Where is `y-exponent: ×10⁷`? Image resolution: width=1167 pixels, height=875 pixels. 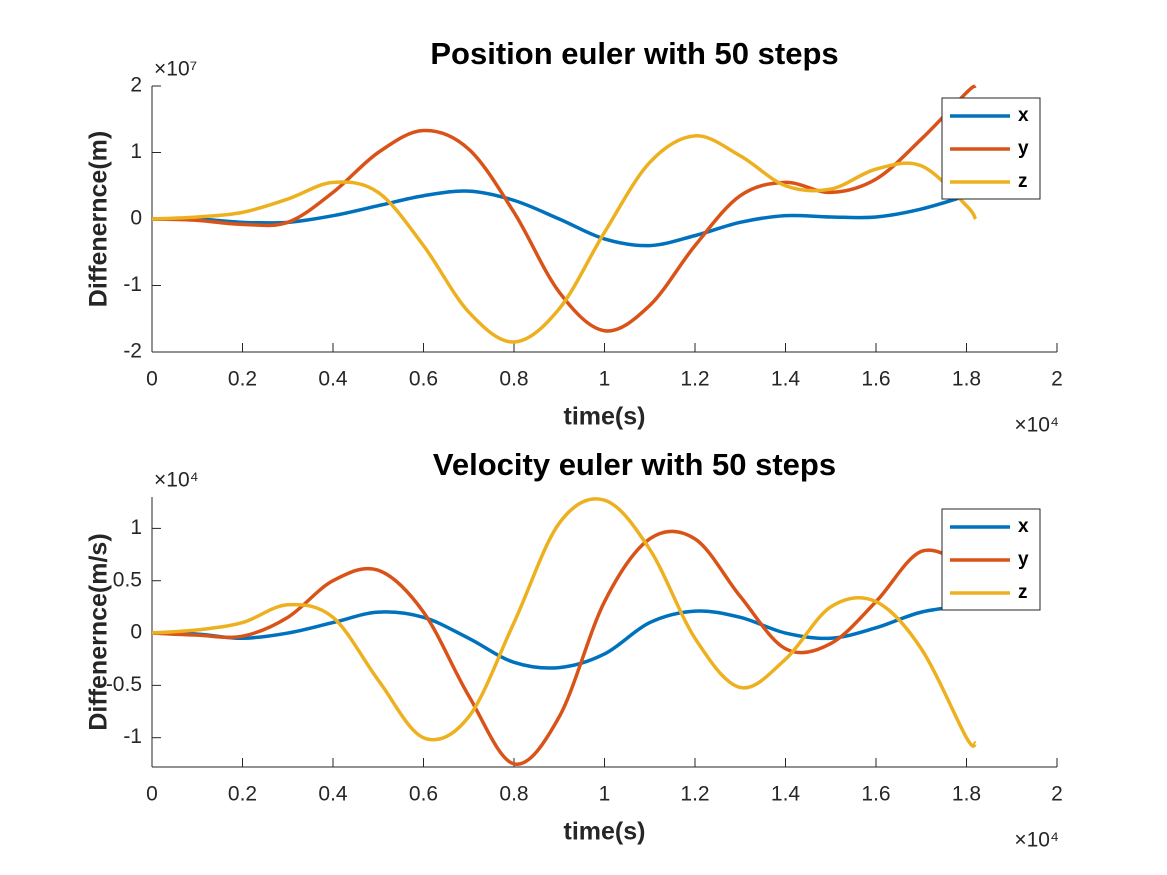 y-exponent: ×10⁷ is located at coordinates (175, 69).